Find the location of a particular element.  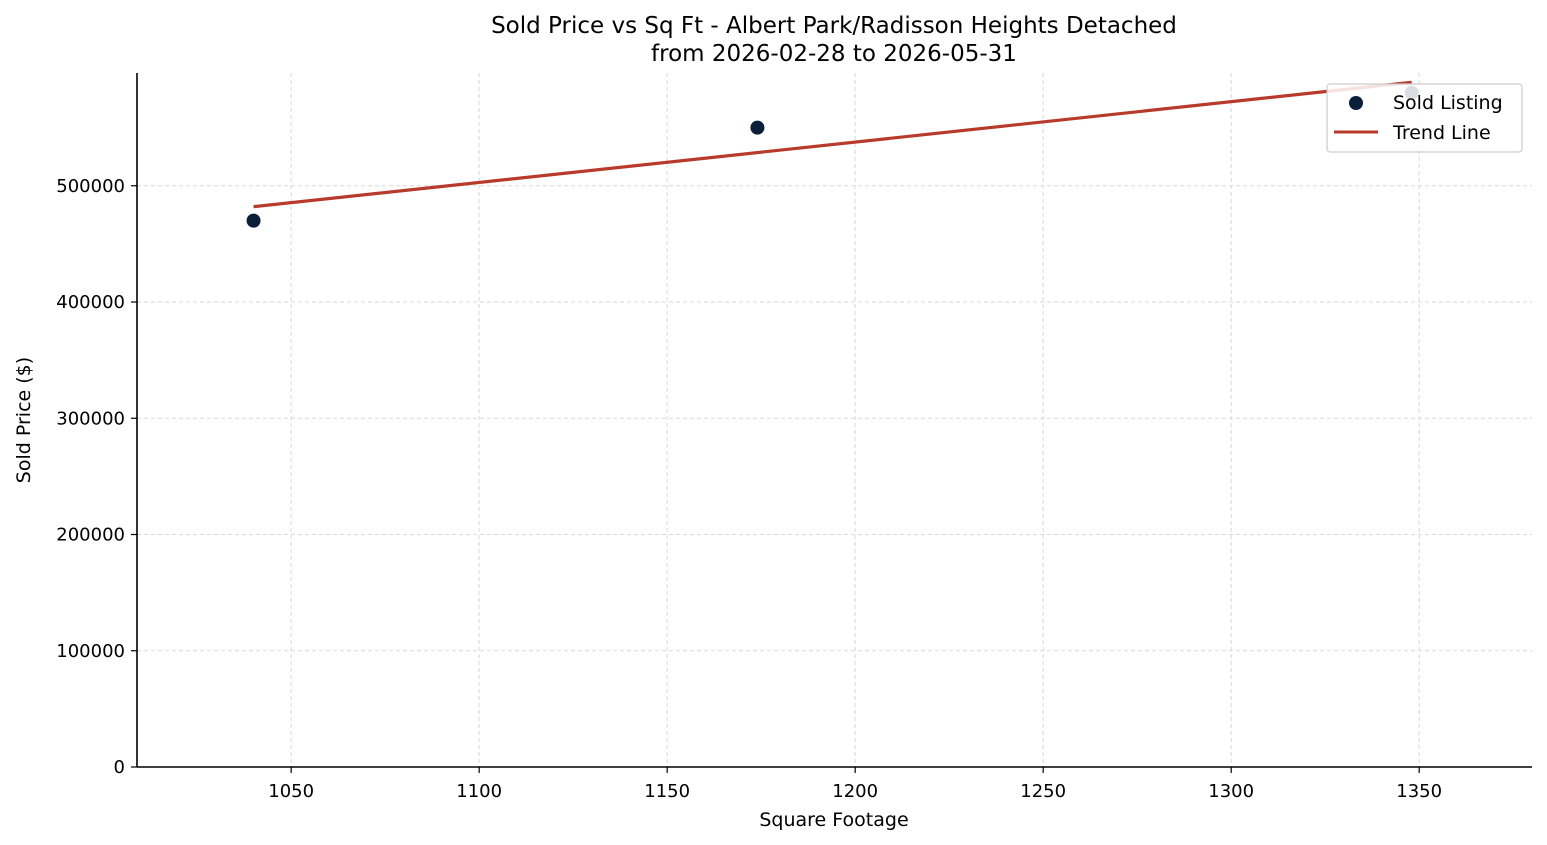

y-tick-label: 300000 is located at coordinates (90, 418).